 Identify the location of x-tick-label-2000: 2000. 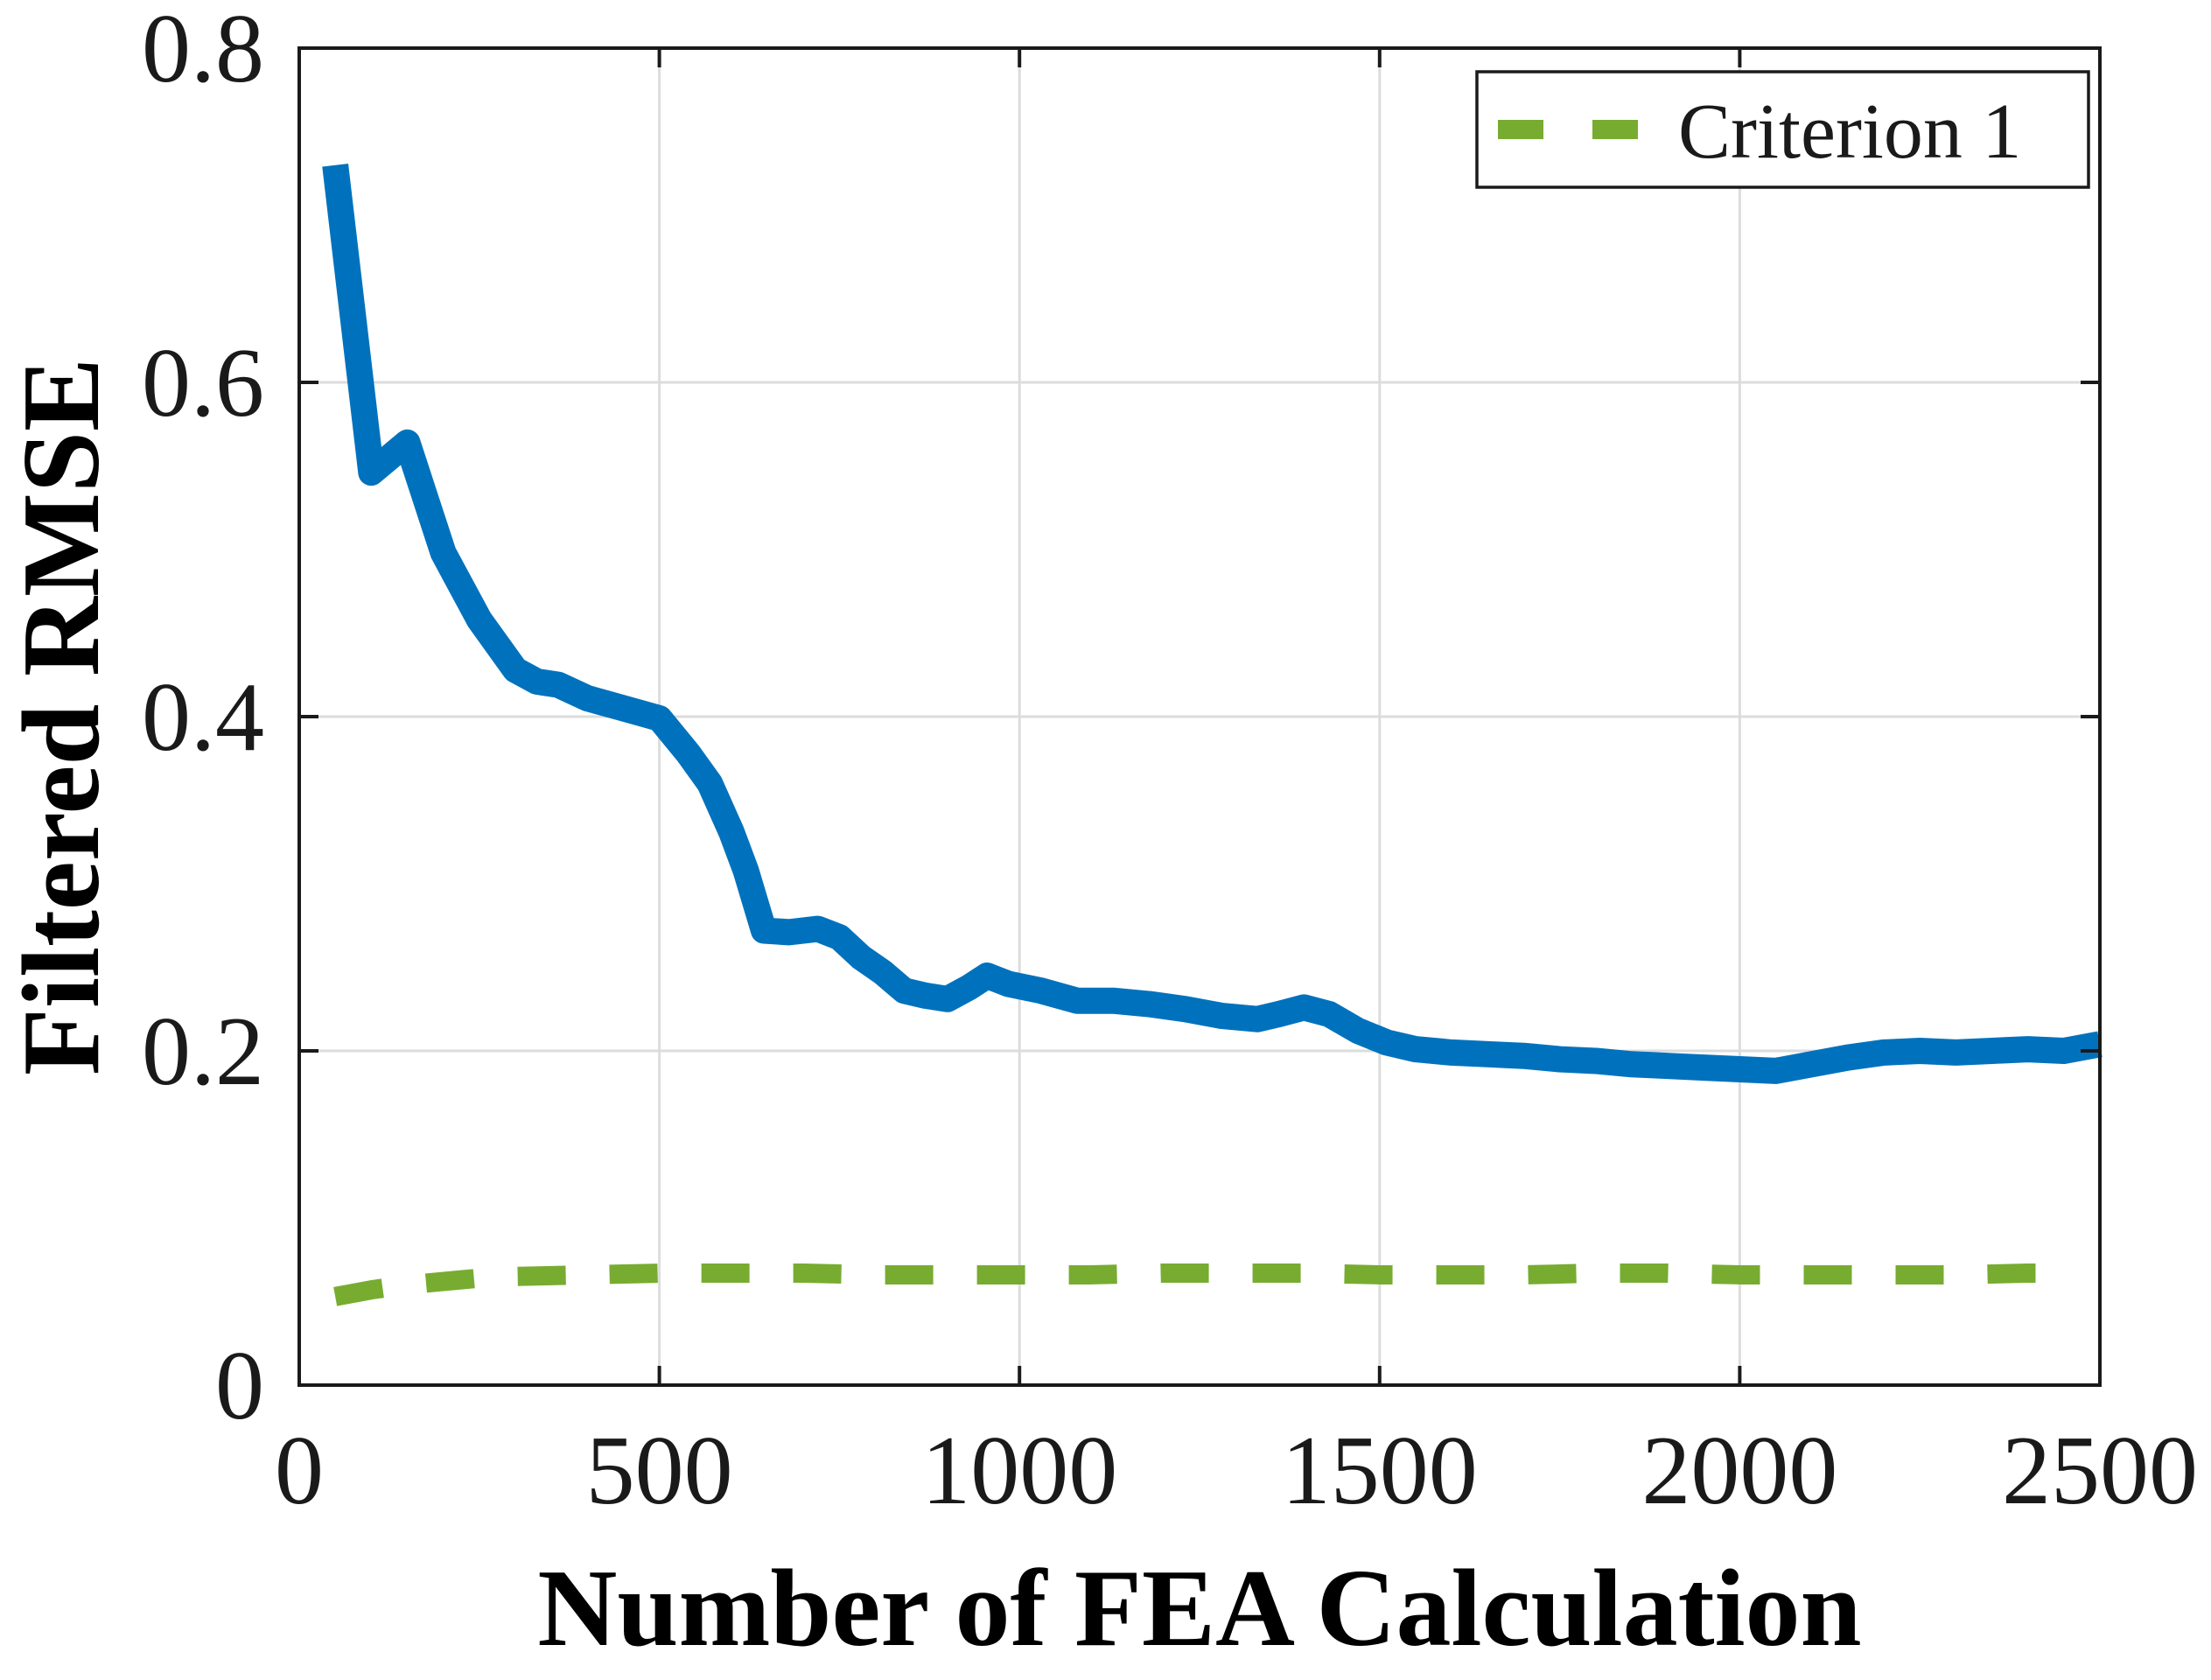
(1739, 1471).